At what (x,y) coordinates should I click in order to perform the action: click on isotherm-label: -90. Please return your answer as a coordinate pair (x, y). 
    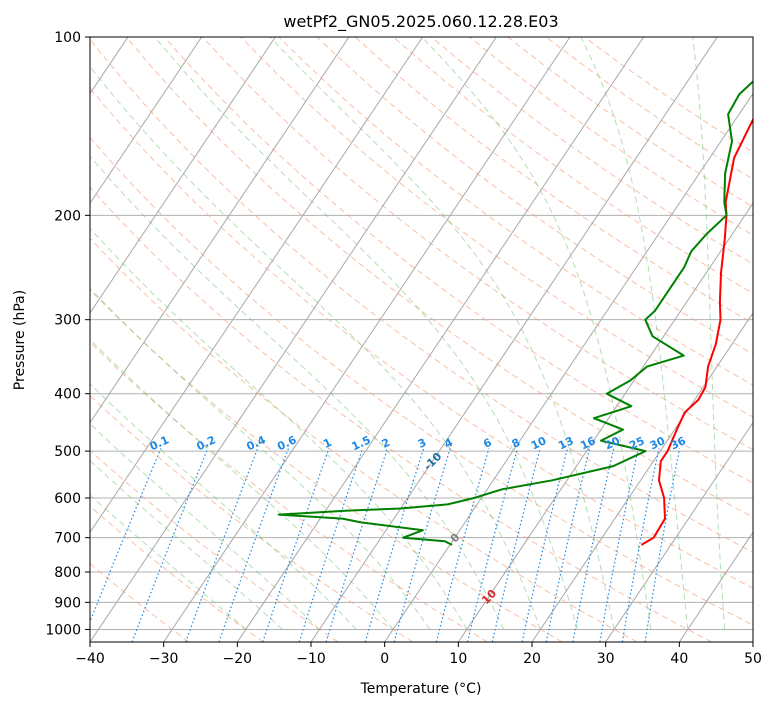
    Looking at the image, I should click on (5, 1).